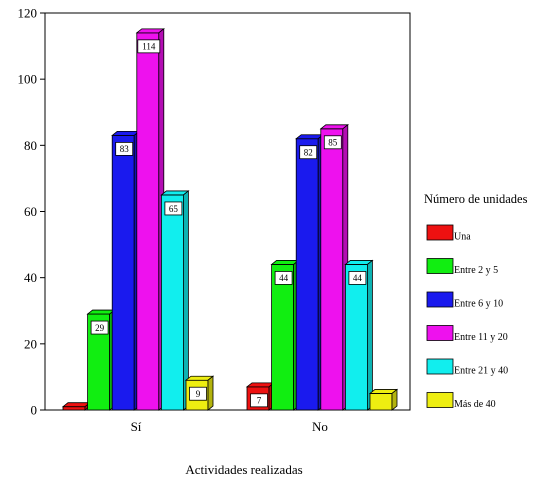 This screenshot has height=483, width=555. Describe the element at coordinates (30, 277) in the screenshot. I see `y-tick-label: 40` at that location.